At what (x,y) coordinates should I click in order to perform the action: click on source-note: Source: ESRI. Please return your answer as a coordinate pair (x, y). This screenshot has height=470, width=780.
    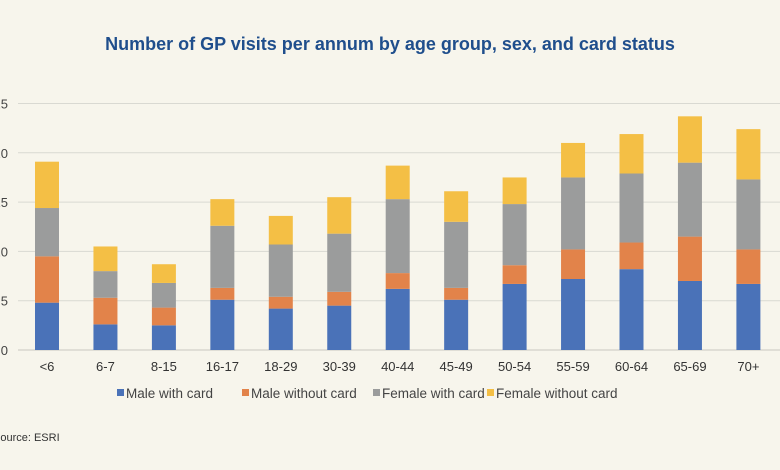
    Looking at the image, I should click on (30, 438).